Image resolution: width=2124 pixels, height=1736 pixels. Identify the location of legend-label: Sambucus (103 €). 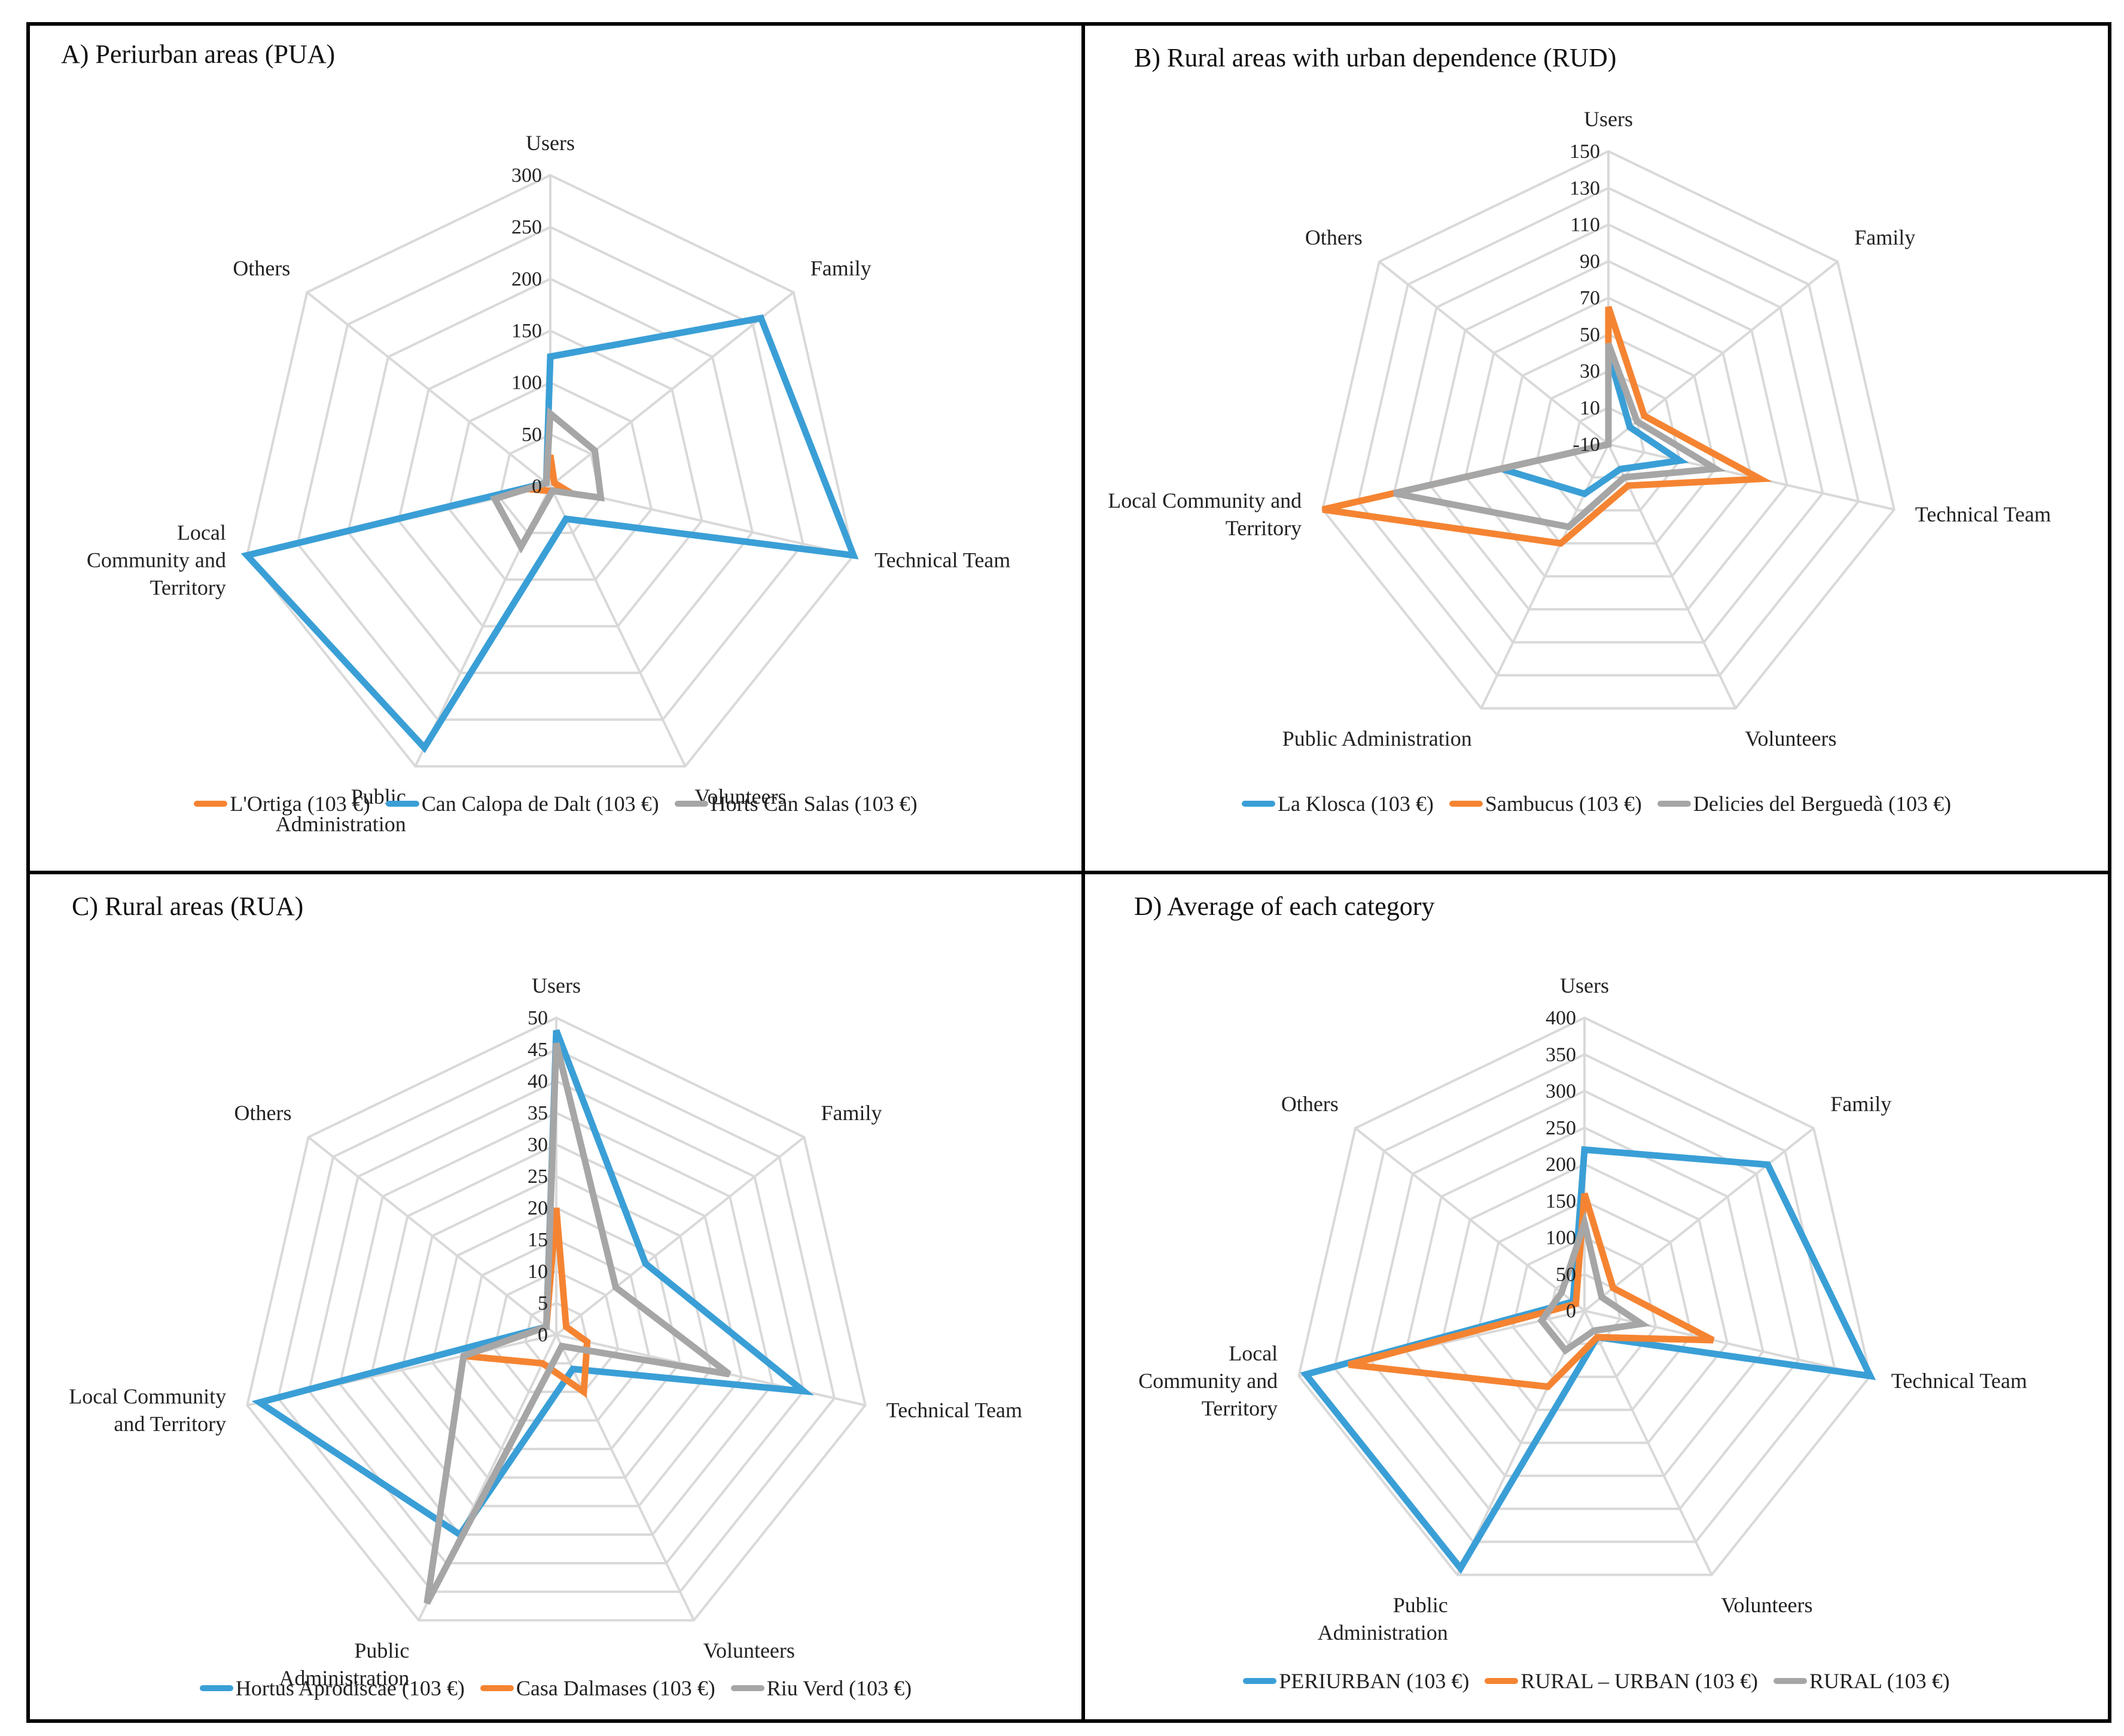
(1564, 804).